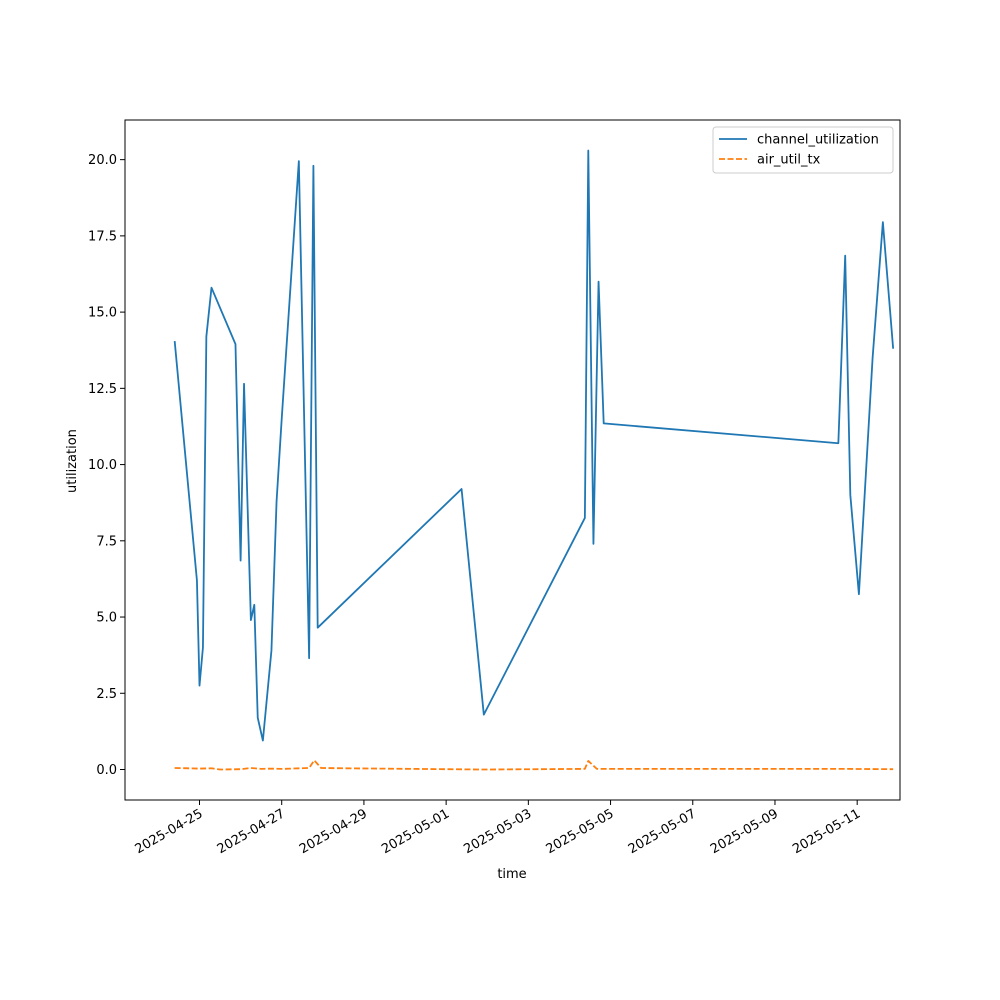 This screenshot has width=1000, height=1000. I want to click on y-axis-title: utilization, so click(72, 461).